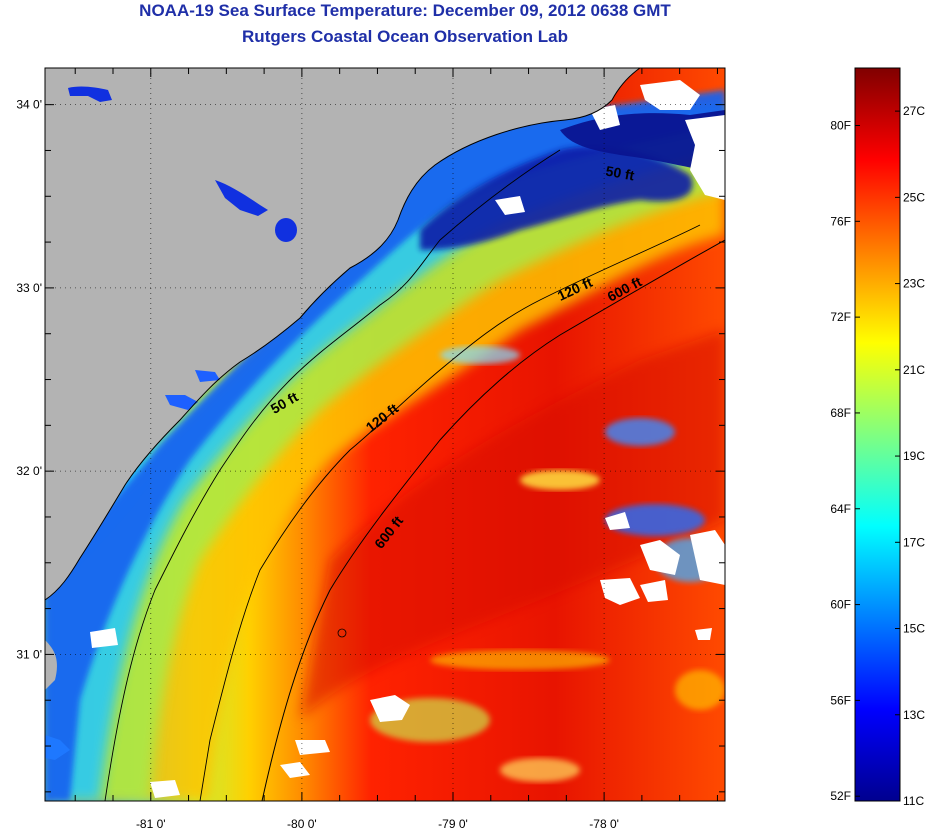  Describe the element at coordinates (29, 471) in the screenshot. I see `lat-tick-label: 32 0'` at that location.